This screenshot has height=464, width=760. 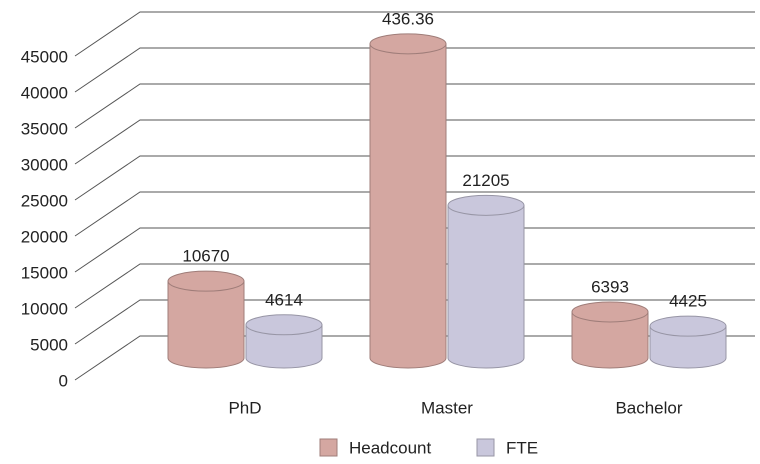 I want to click on y-tick-label: 25000, so click(x=44, y=200).